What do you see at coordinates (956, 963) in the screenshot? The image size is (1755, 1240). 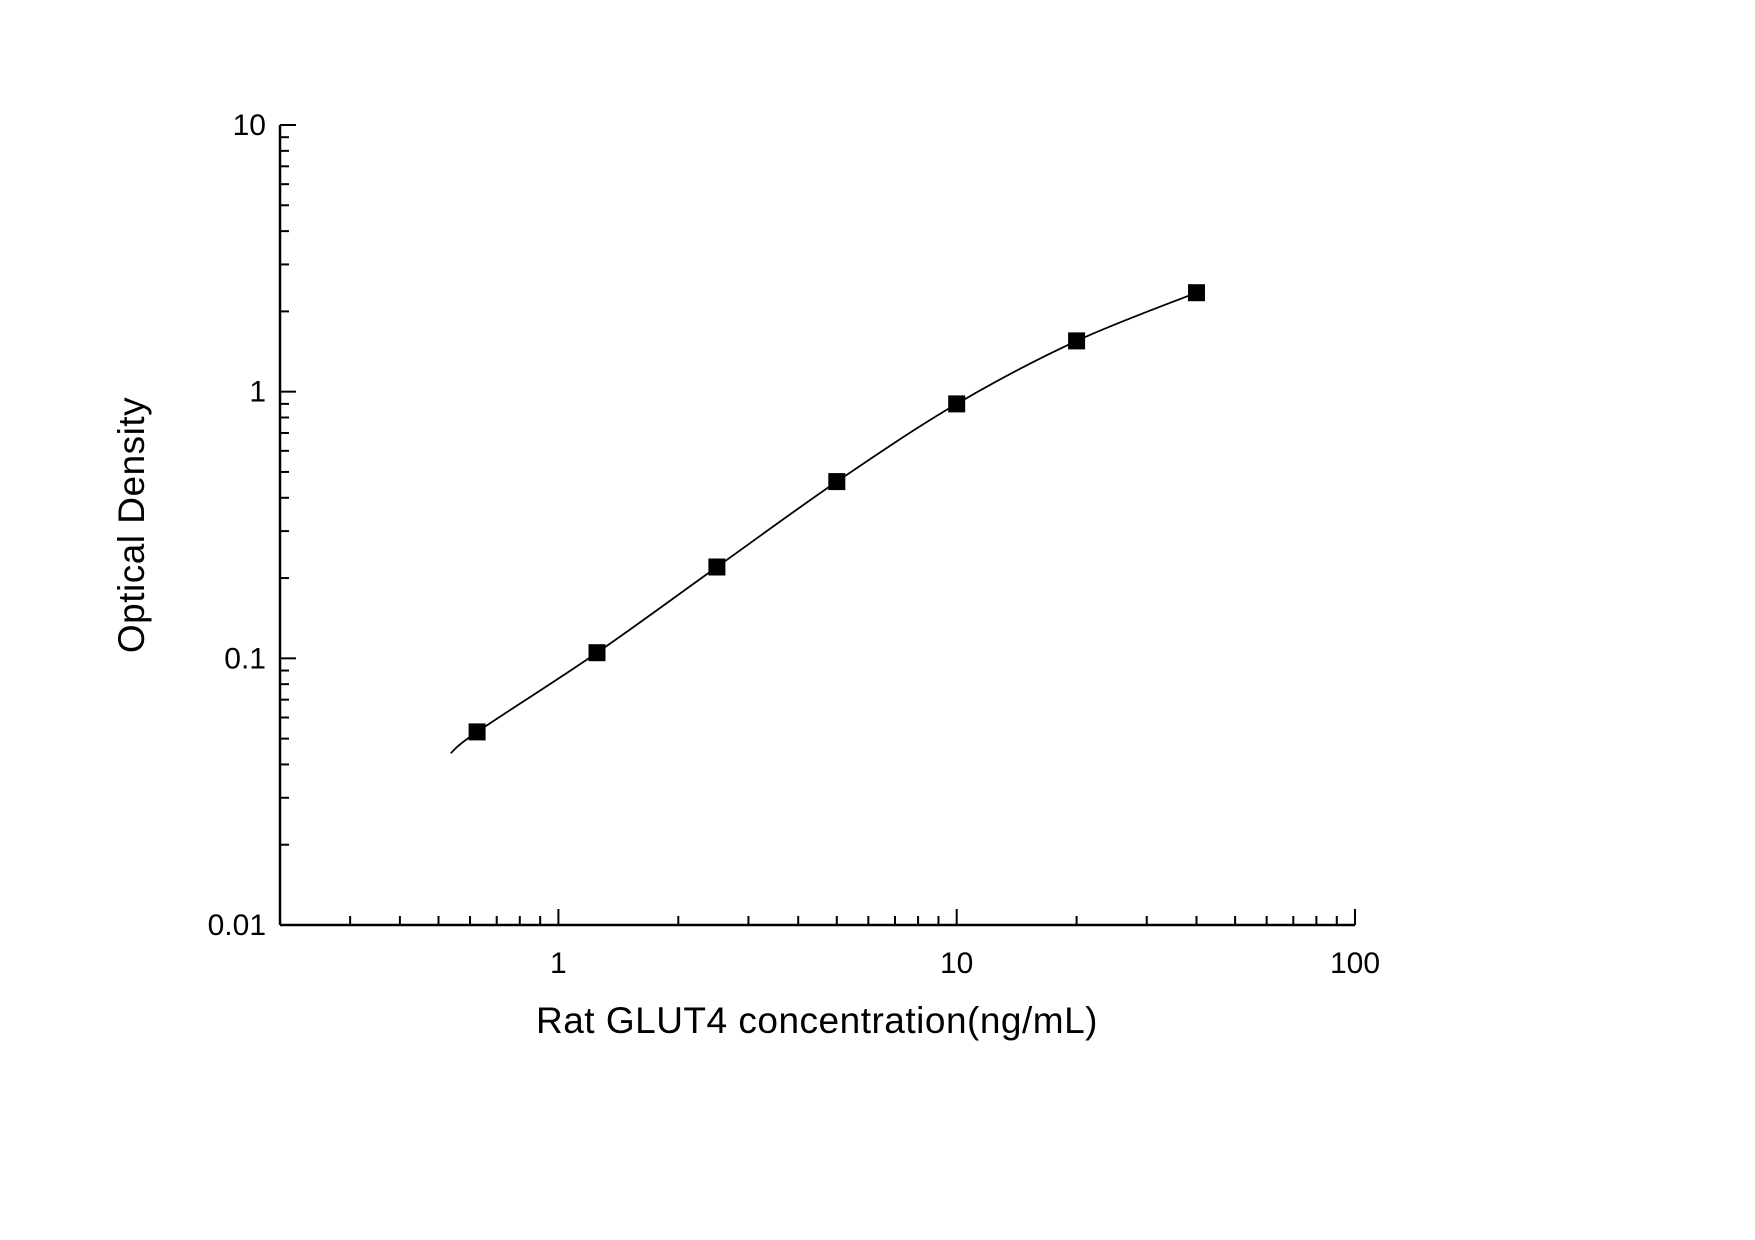 I see `x-tick-label: 10` at bounding box center [956, 963].